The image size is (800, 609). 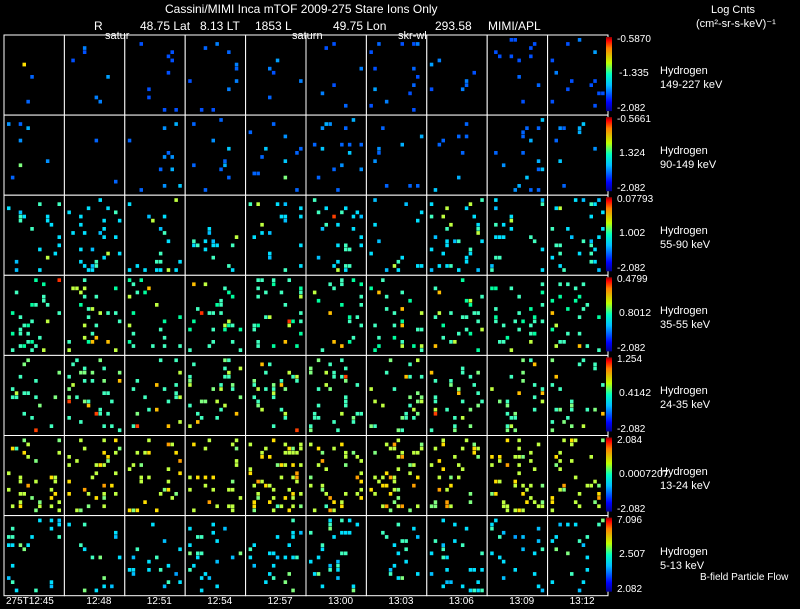 What do you see at coordinates (220, 601) in the screenshot?
I see `time-tick-label: 12:54` at bounding box center [220, 601].